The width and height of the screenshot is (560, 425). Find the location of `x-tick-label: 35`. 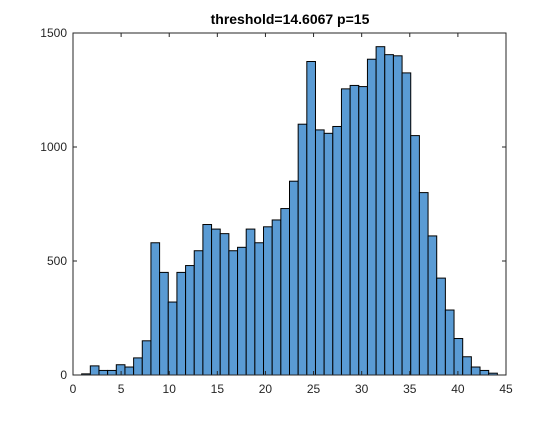

x-tick-label: 35 is located at coordinates (410, 389).